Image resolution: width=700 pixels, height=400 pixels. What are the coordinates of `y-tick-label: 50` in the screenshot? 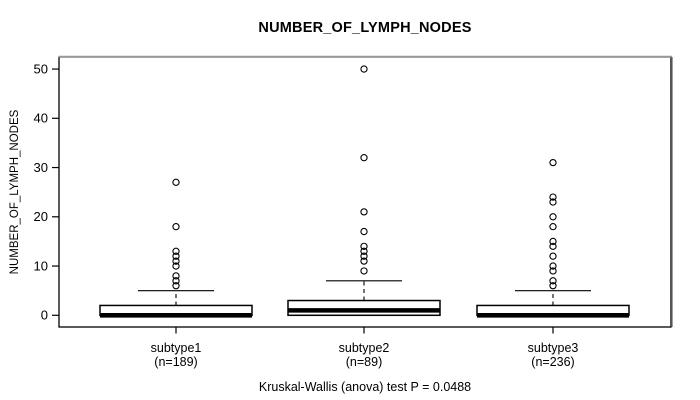 It's located at (41, 68).